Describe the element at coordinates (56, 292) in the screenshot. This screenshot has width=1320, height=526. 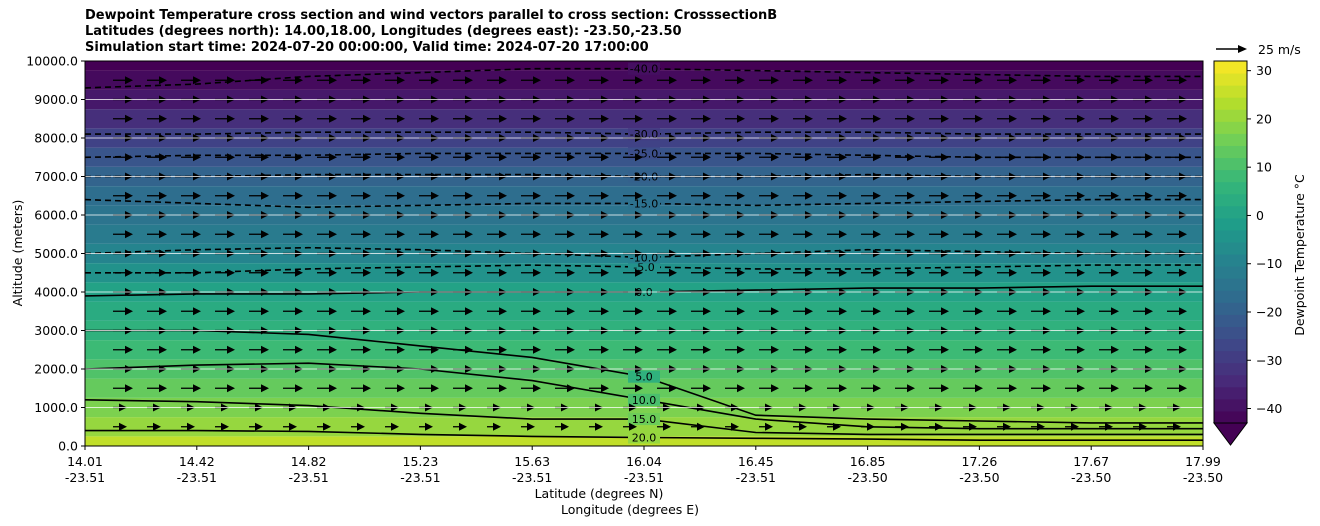
I see `y-tick-label: 4000.0` at that location.